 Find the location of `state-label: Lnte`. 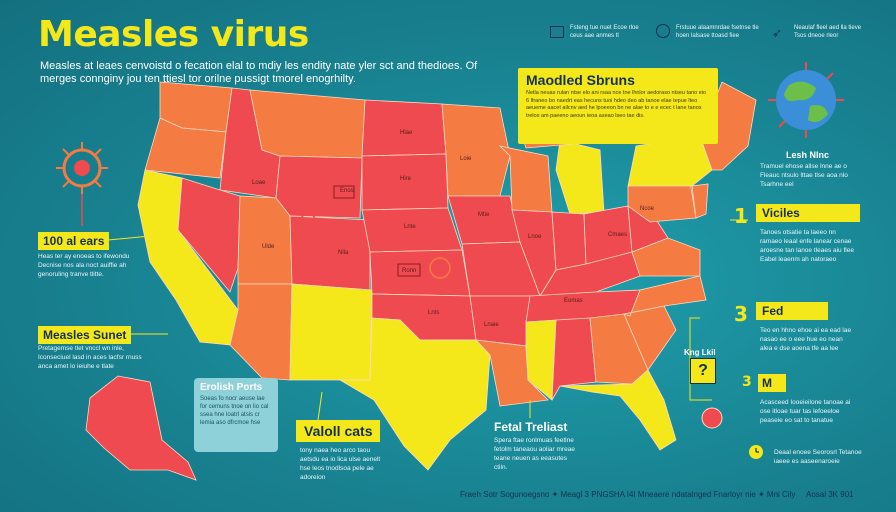

state-label: Lnte is located at coordinates (410, 227).